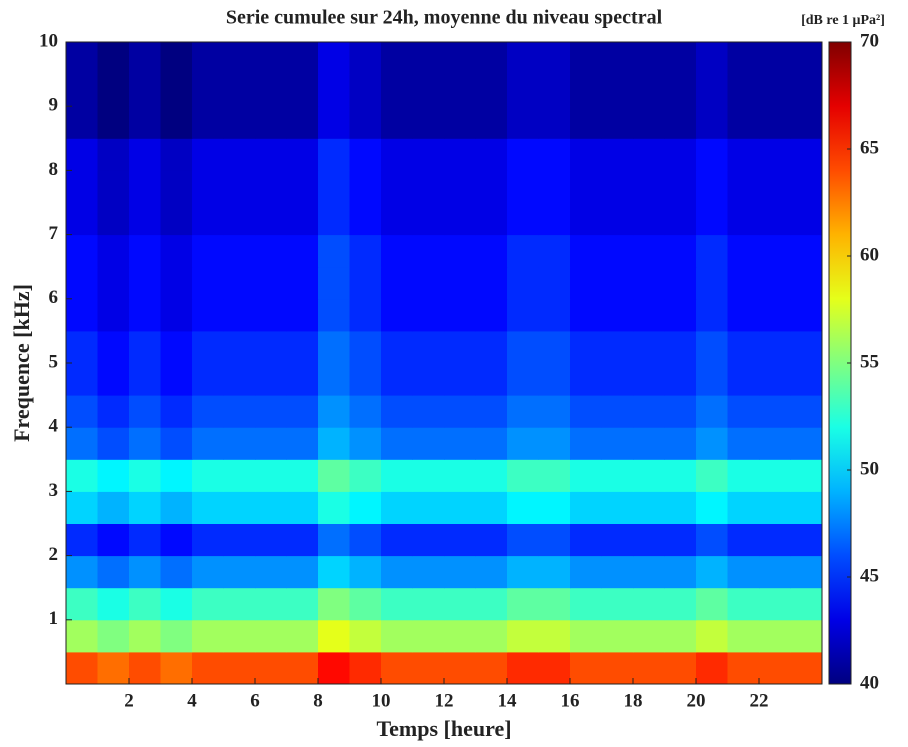  What do you see at coordinates (54, 618) in the screenshot?
I see `y-tick-label: 1` at bounding box center [54, 618].